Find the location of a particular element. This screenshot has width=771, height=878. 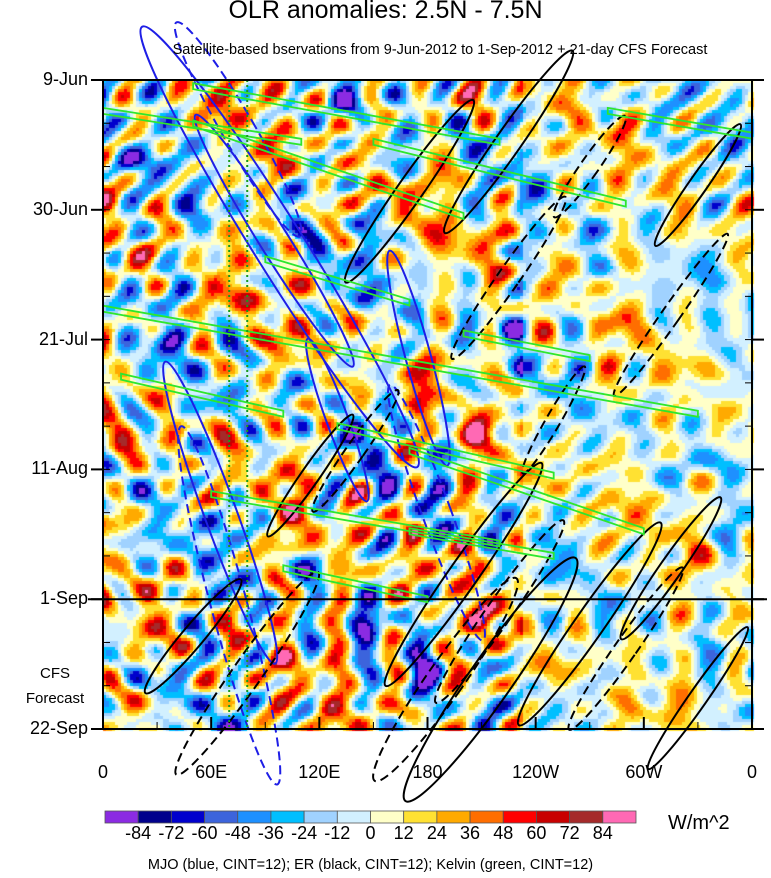

x-tick-label: 60W is located at coordinates (644, 772).